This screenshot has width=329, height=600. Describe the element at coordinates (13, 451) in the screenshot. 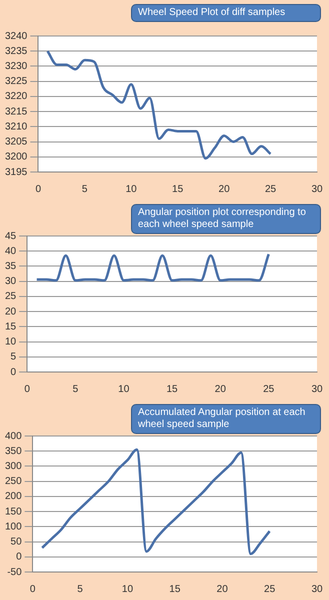

I see `y-tick-label: 350` at that location.